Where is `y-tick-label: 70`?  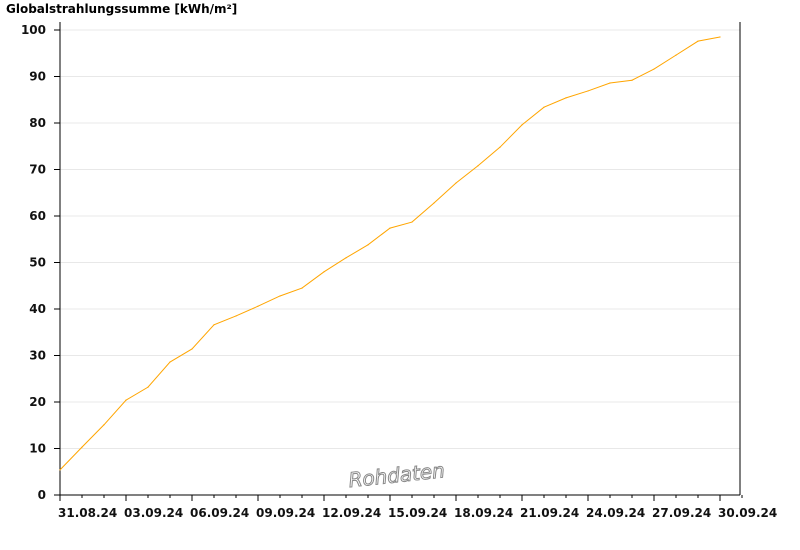 y-tick-label: 70 is located at coordinates (37, 170).